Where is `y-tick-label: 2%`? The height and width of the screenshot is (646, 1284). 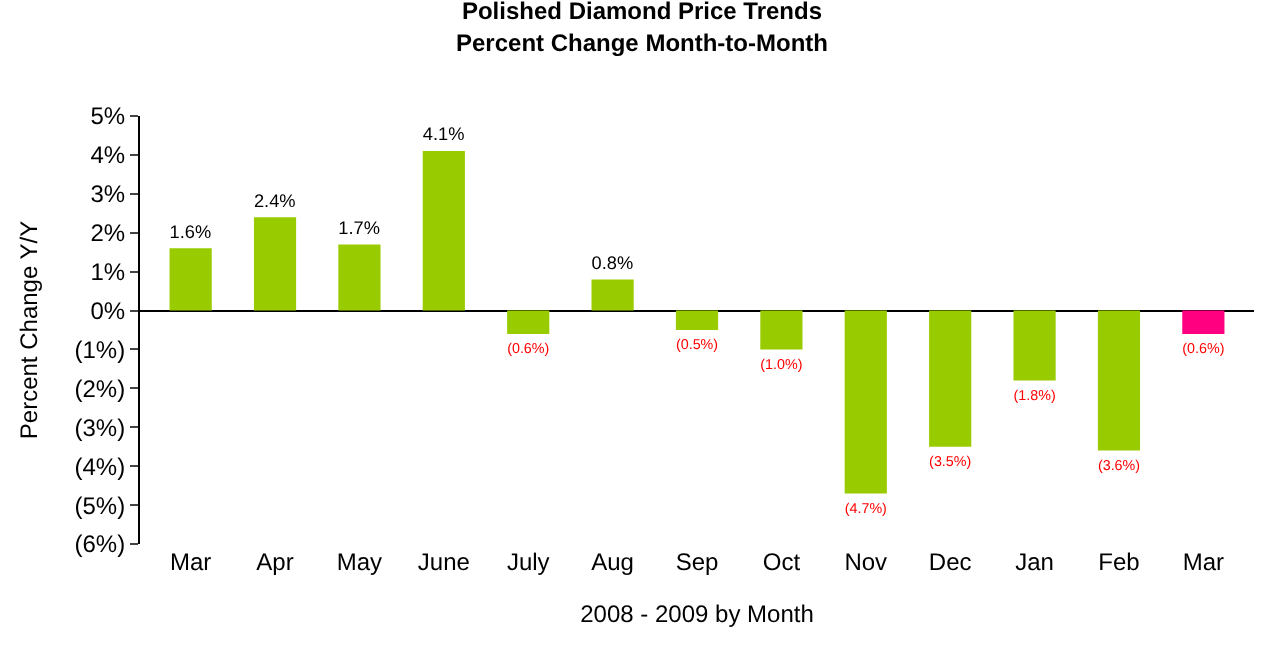
y-tick-label: 2% is located at coordinates (108, 233).